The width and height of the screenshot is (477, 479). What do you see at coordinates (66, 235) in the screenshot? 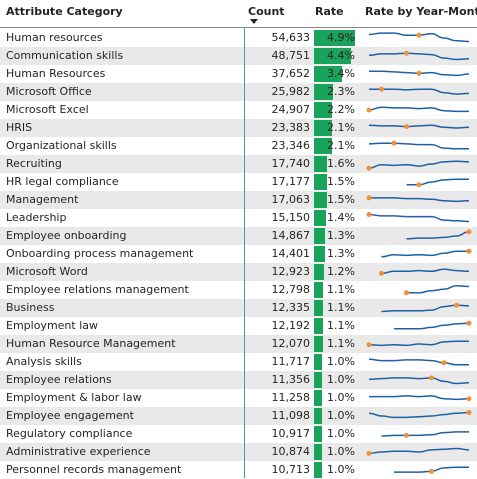
I see `category-cell: Employee onboarding` at bounding box center [66, 235].